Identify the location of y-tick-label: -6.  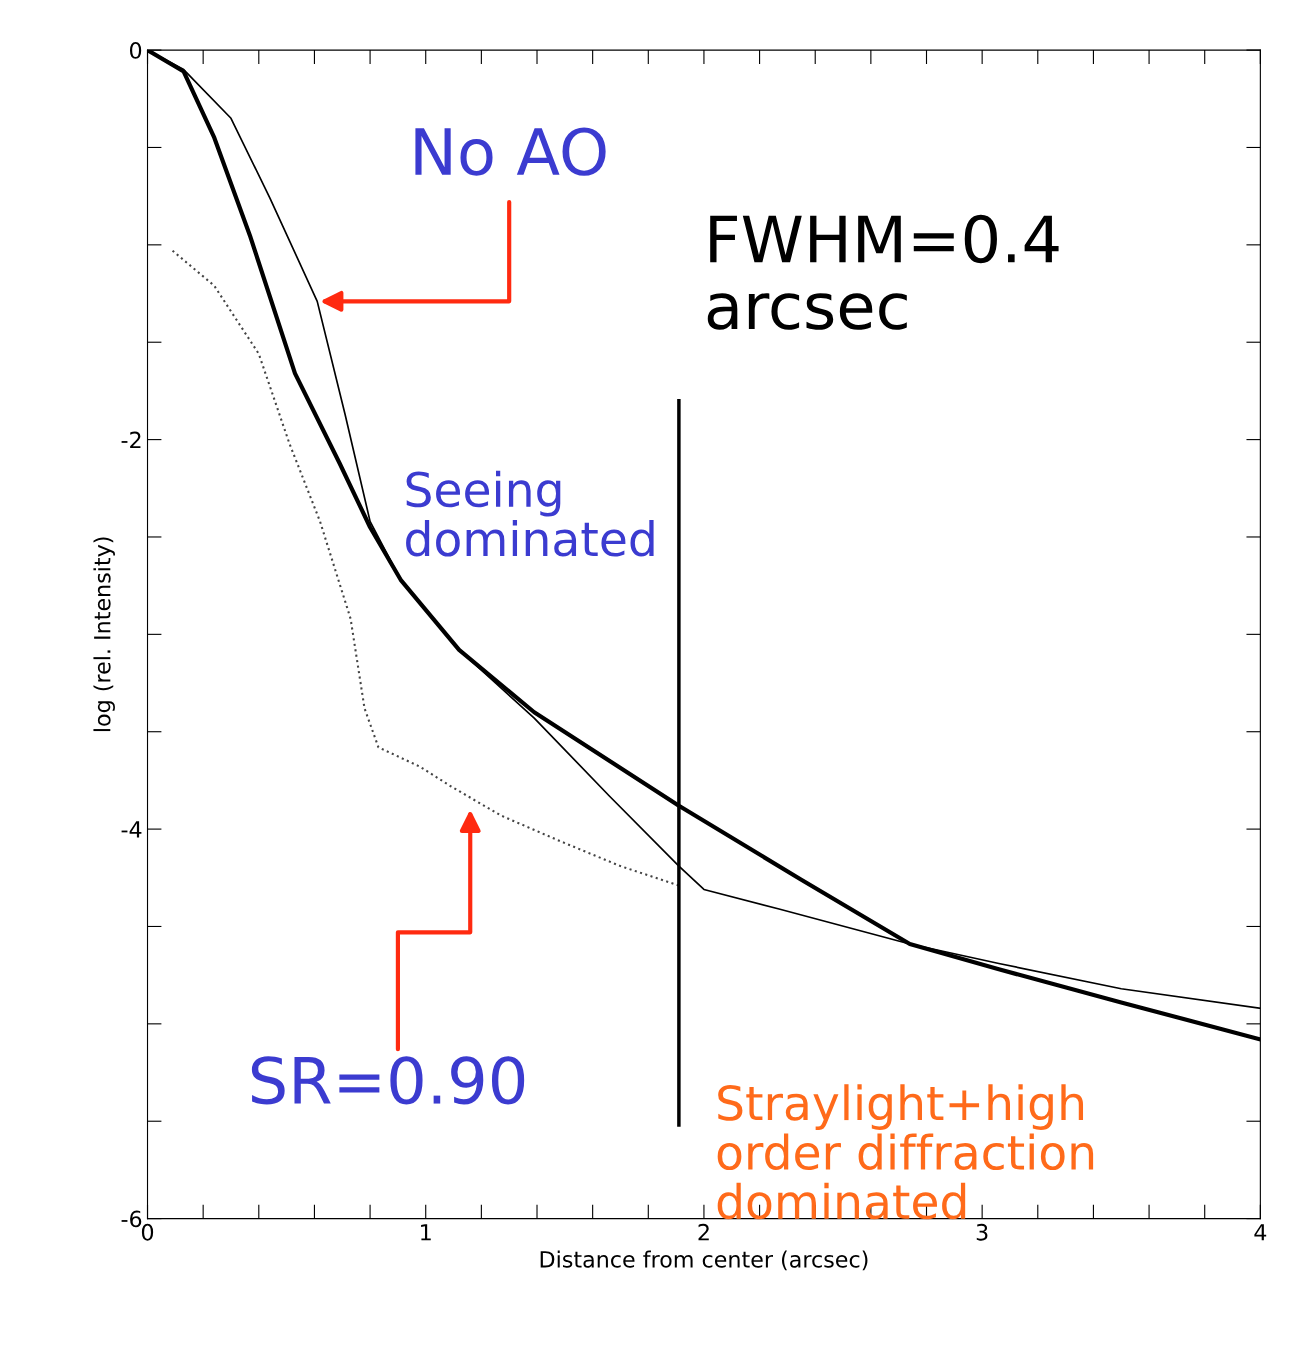
(131, 1219).